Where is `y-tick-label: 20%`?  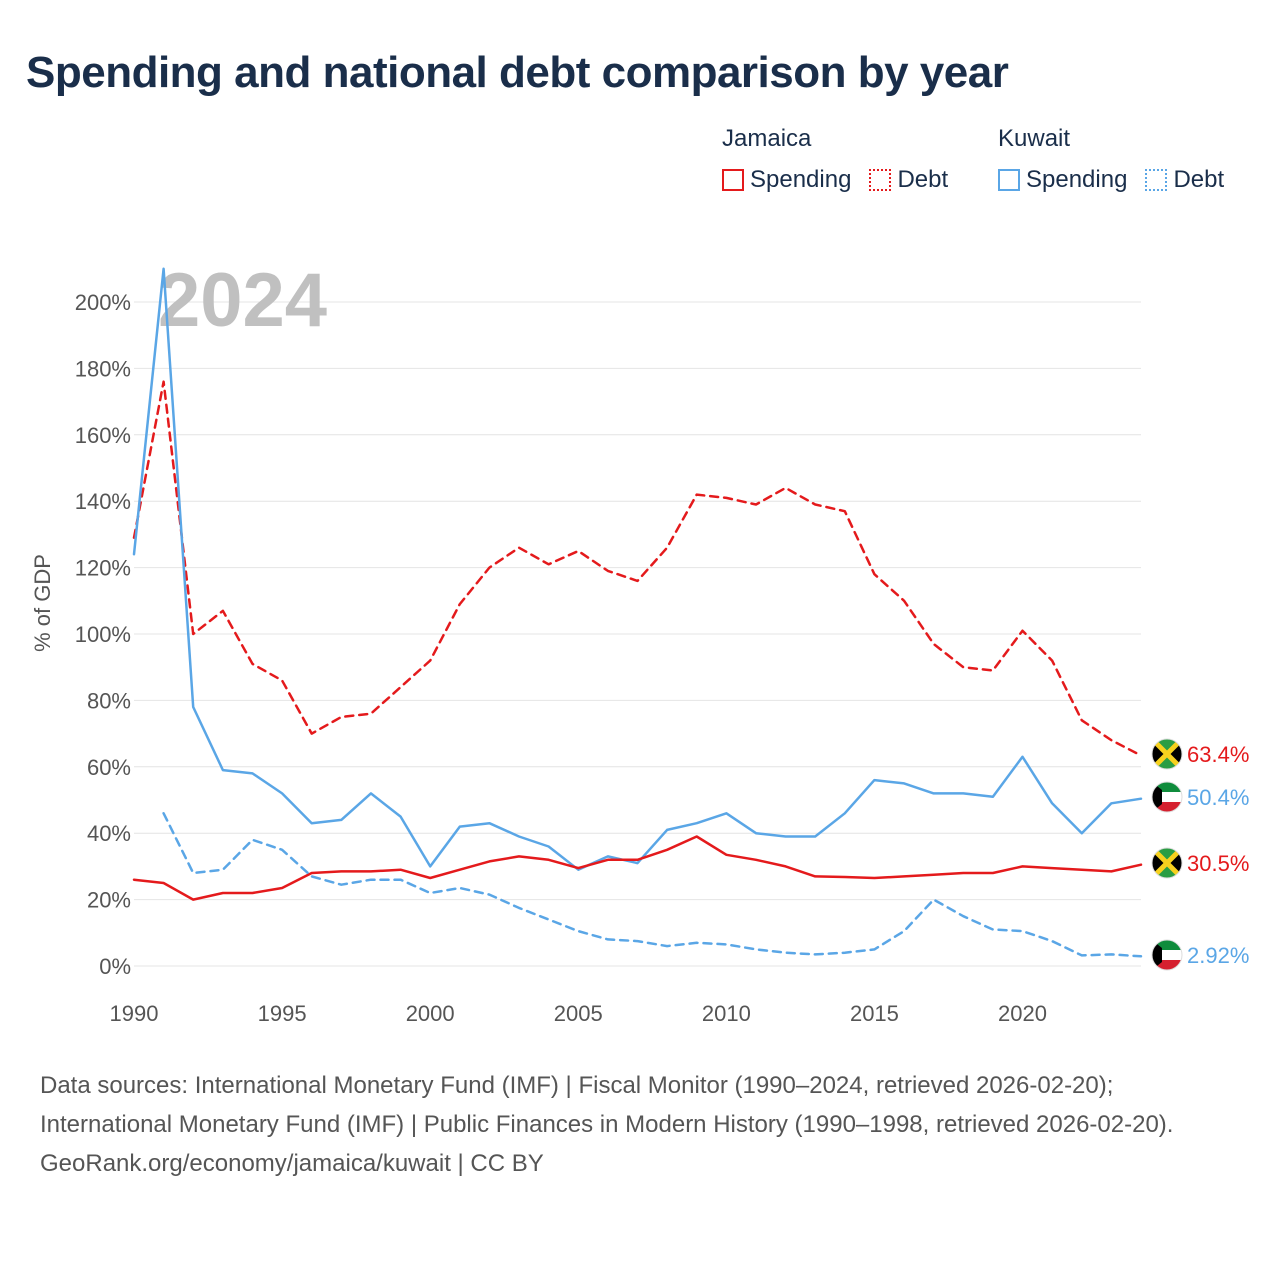 y-tick-label: 20% is located at coordinates (109, 900).